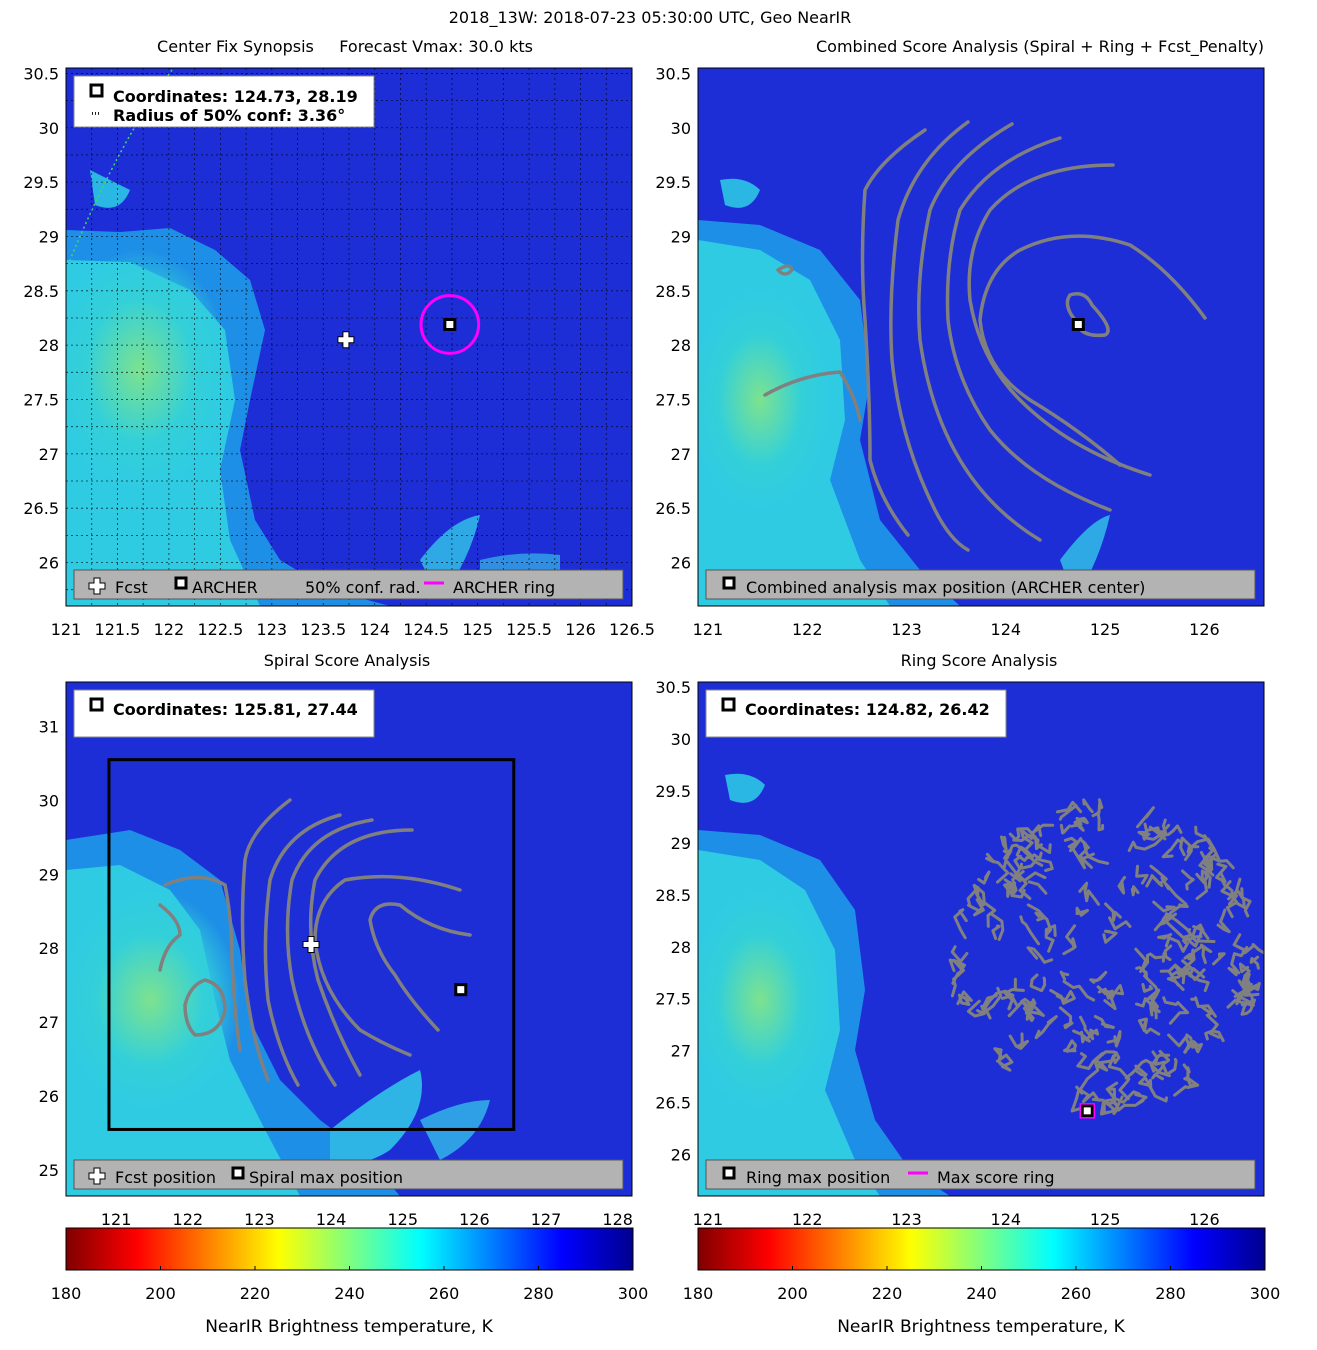 The height and width of the screenshot is (1350, 1317). Describe the element at coordinates (225, 587) in the screenshot. I see `legend-archer: ARCHER` at that location.